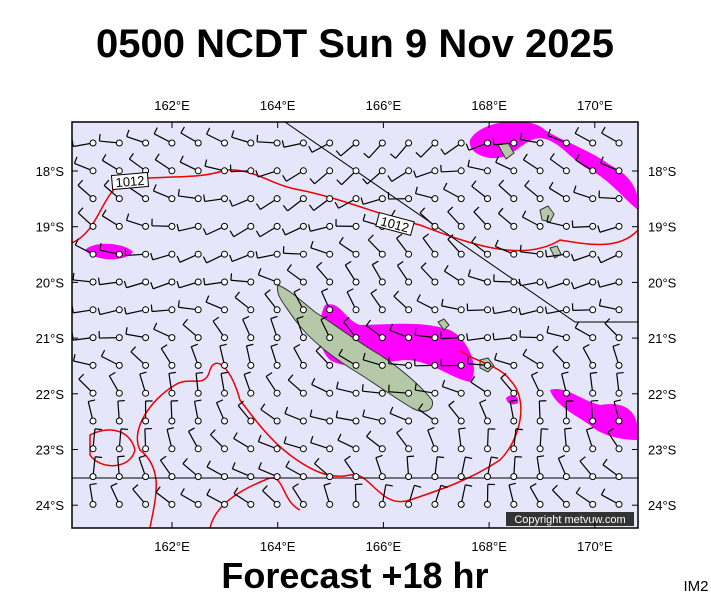  What do you see at coordinates (50, 450) in the screenshot?
I see `lat-label: 23°S` at bounding box center [50, 450].